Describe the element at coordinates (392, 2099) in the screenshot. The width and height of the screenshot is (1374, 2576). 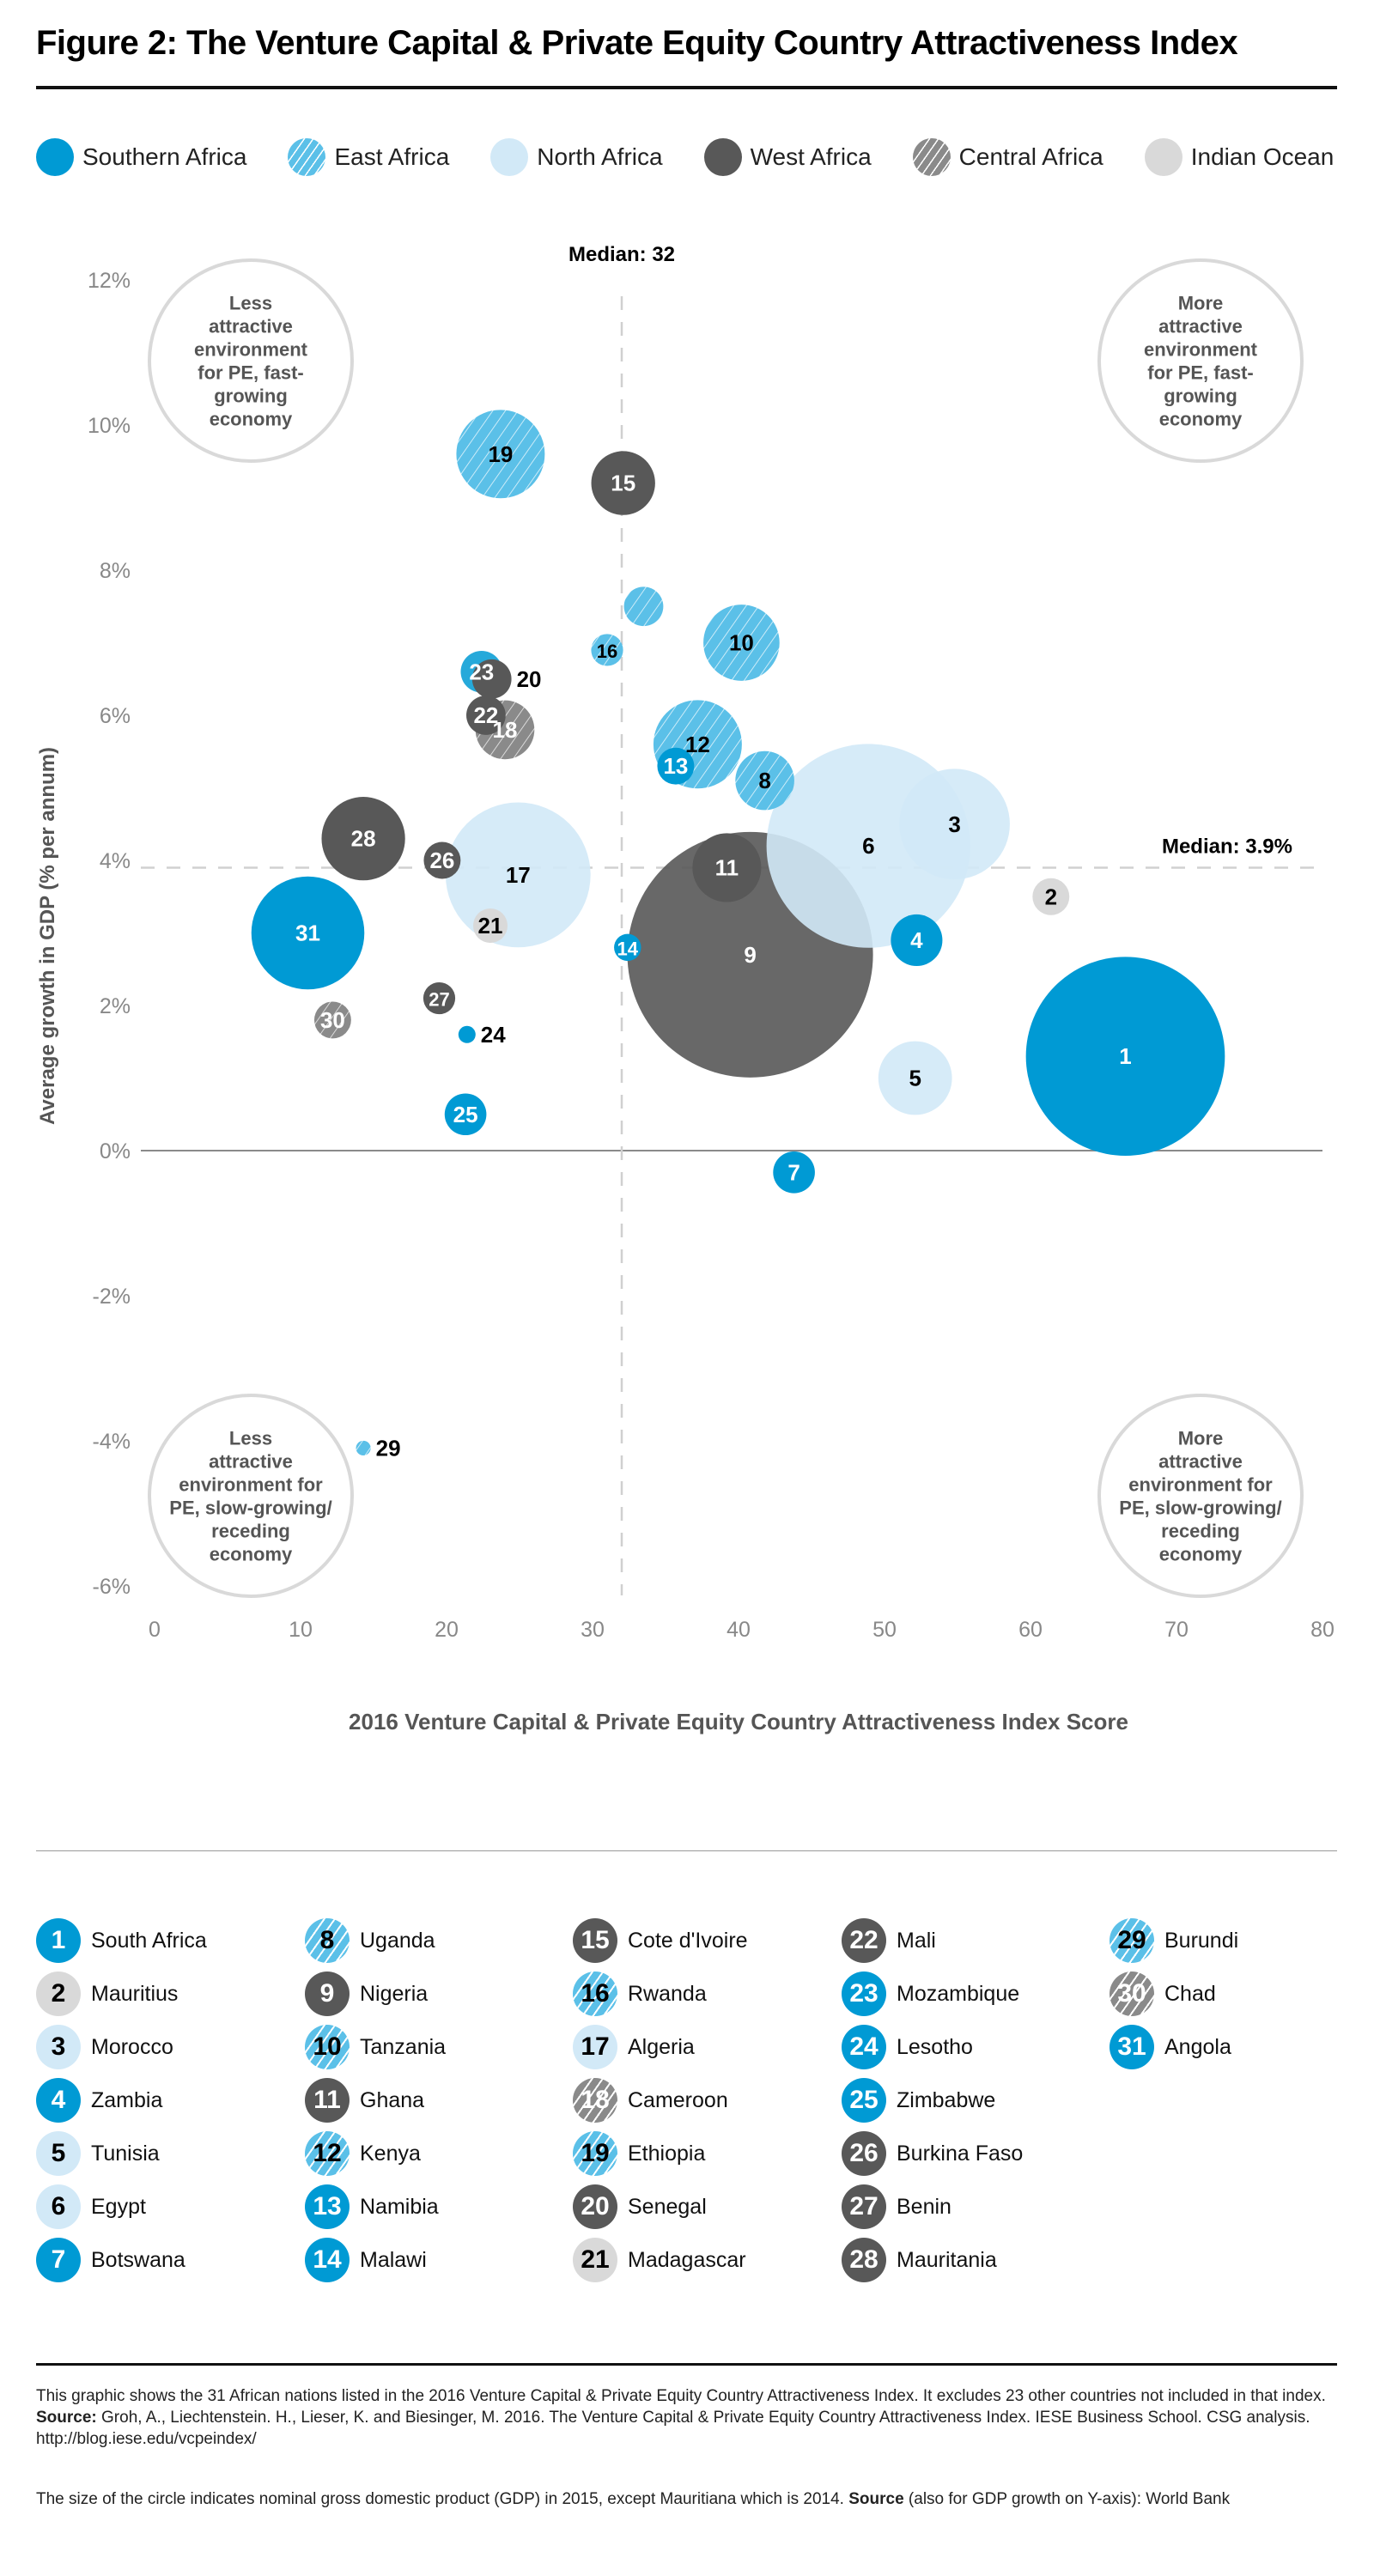
I see `country-name: Ghana` at that location.